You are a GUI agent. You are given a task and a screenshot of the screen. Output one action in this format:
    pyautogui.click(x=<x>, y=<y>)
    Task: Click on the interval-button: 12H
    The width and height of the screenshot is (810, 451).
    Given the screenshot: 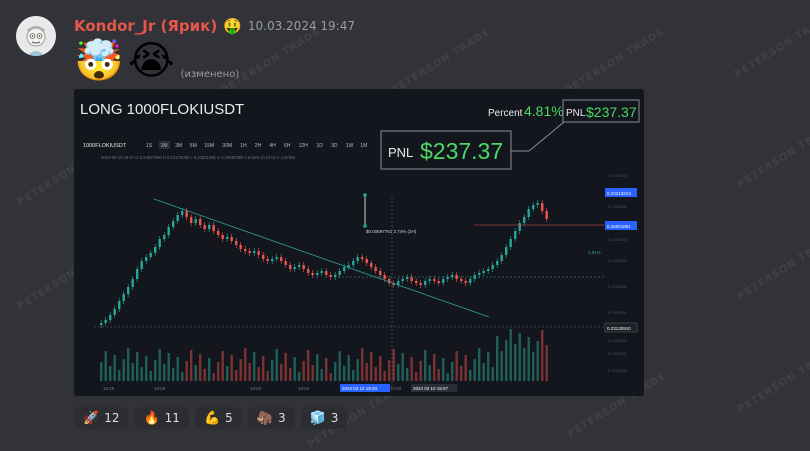 What is the action you would take?
    pyautogui.click(x=304, y=146)
    